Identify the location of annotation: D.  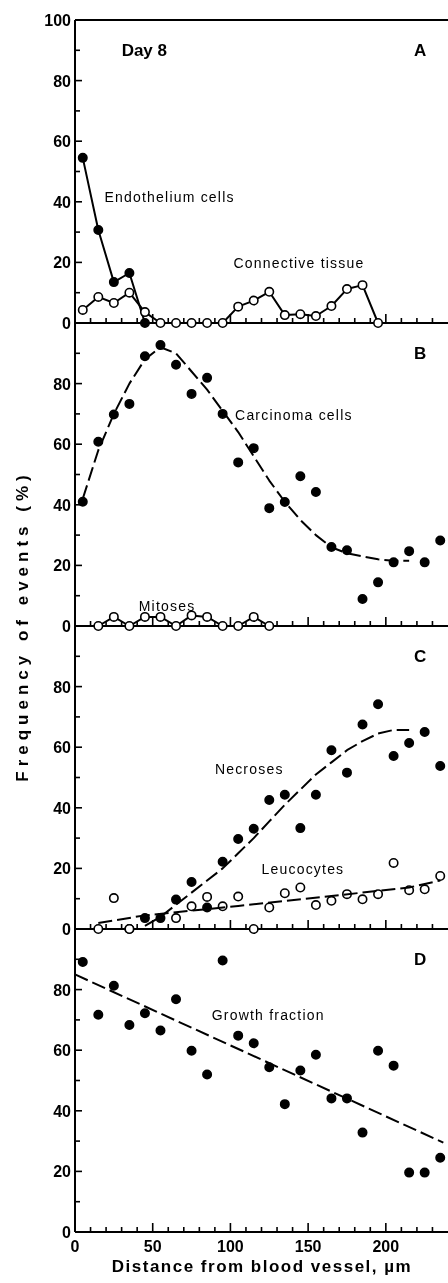
(420, 960).